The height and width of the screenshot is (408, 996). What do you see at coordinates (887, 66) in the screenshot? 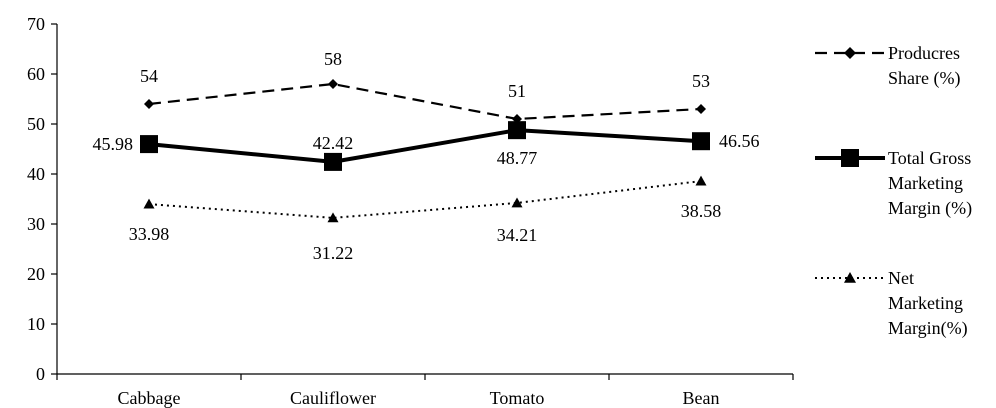
I see `legend-item: Producres Share (%)` at bounding box center [887, 66].